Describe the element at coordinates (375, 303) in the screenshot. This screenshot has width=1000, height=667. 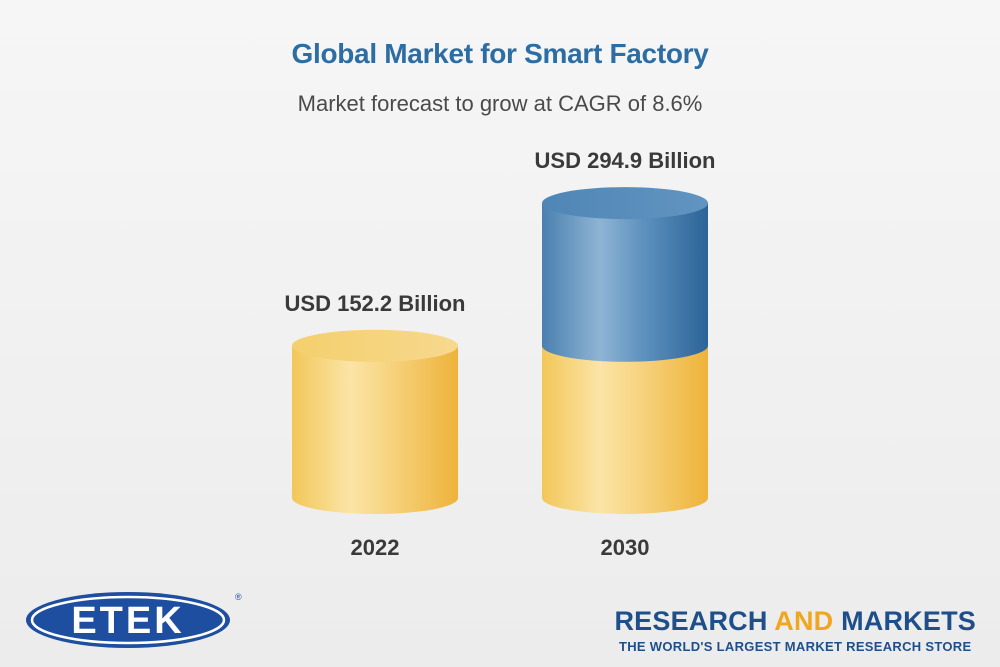
I see `value-label-2022: USD 152.2 Billion` at that location.